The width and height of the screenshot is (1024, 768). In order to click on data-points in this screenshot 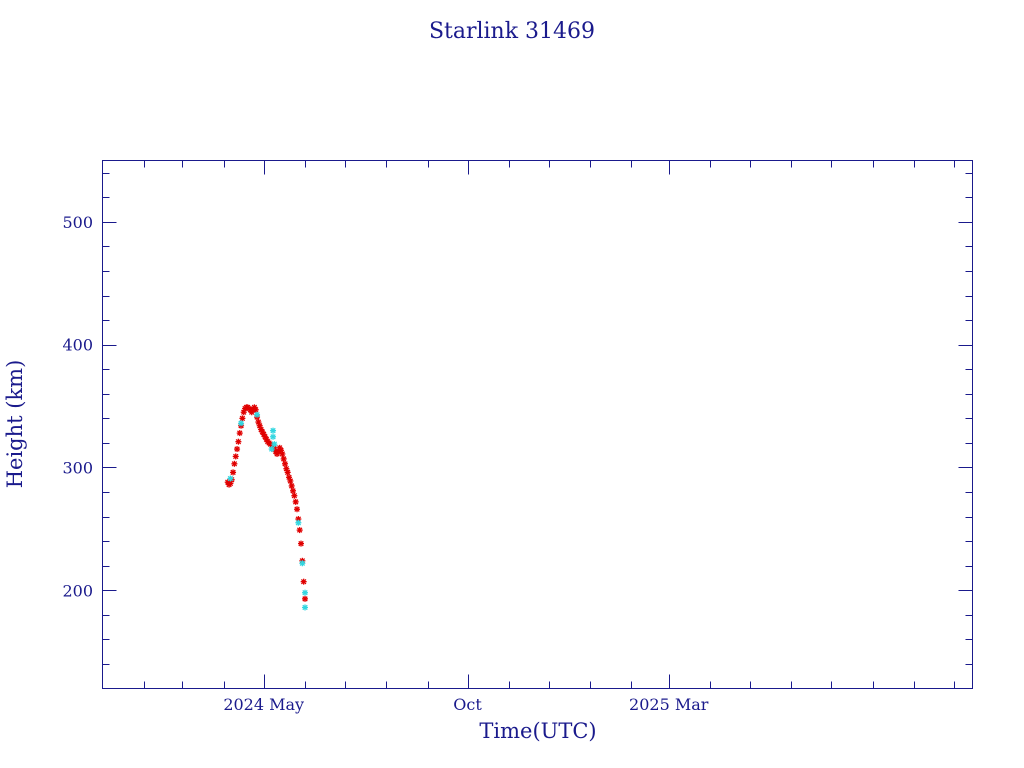, I will do `click(266, 507)`.